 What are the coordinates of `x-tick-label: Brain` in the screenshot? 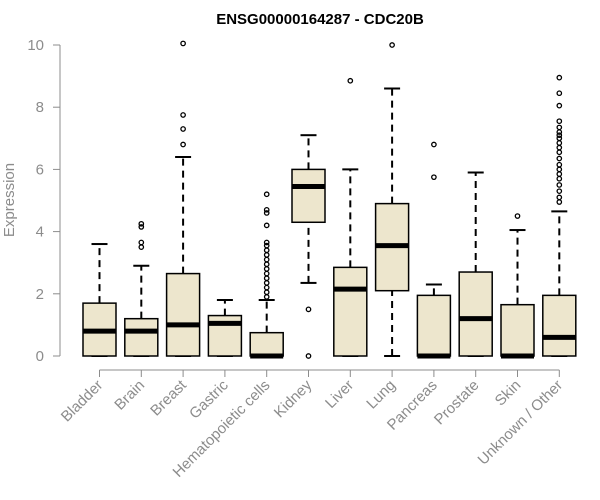 It's located at (129, 395).